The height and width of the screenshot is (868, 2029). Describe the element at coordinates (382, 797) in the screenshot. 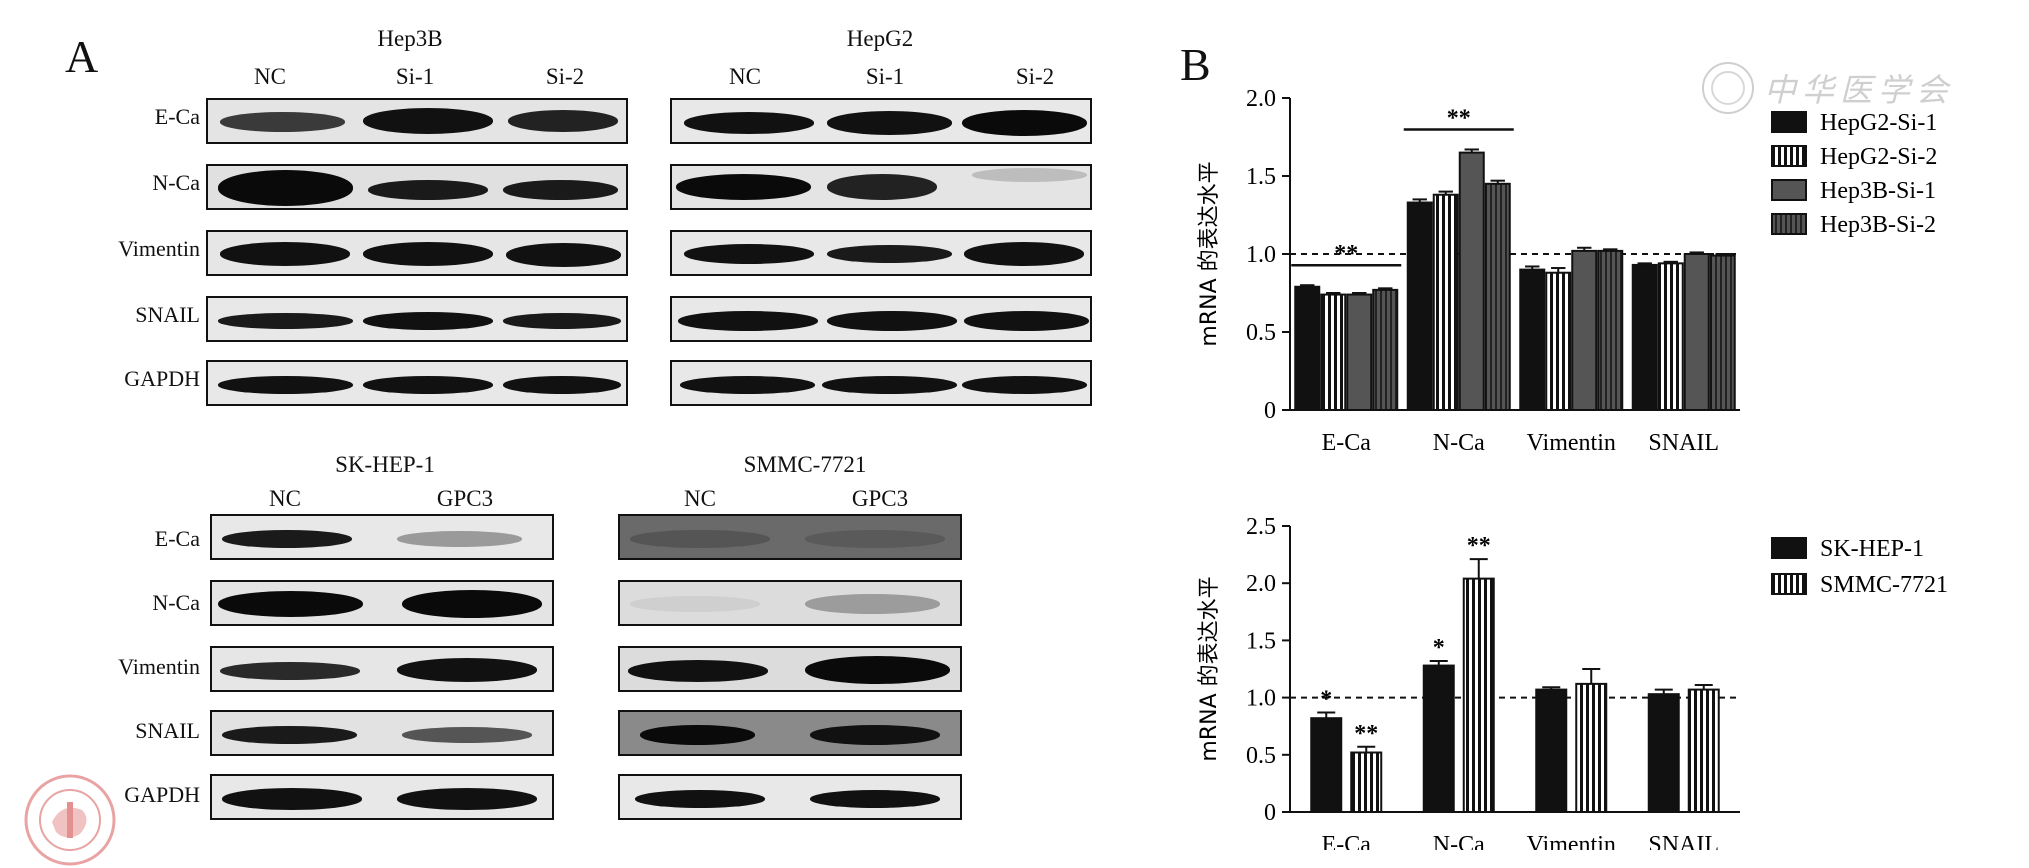

I see `blot-sk-hep-1-gapdh` at that location.